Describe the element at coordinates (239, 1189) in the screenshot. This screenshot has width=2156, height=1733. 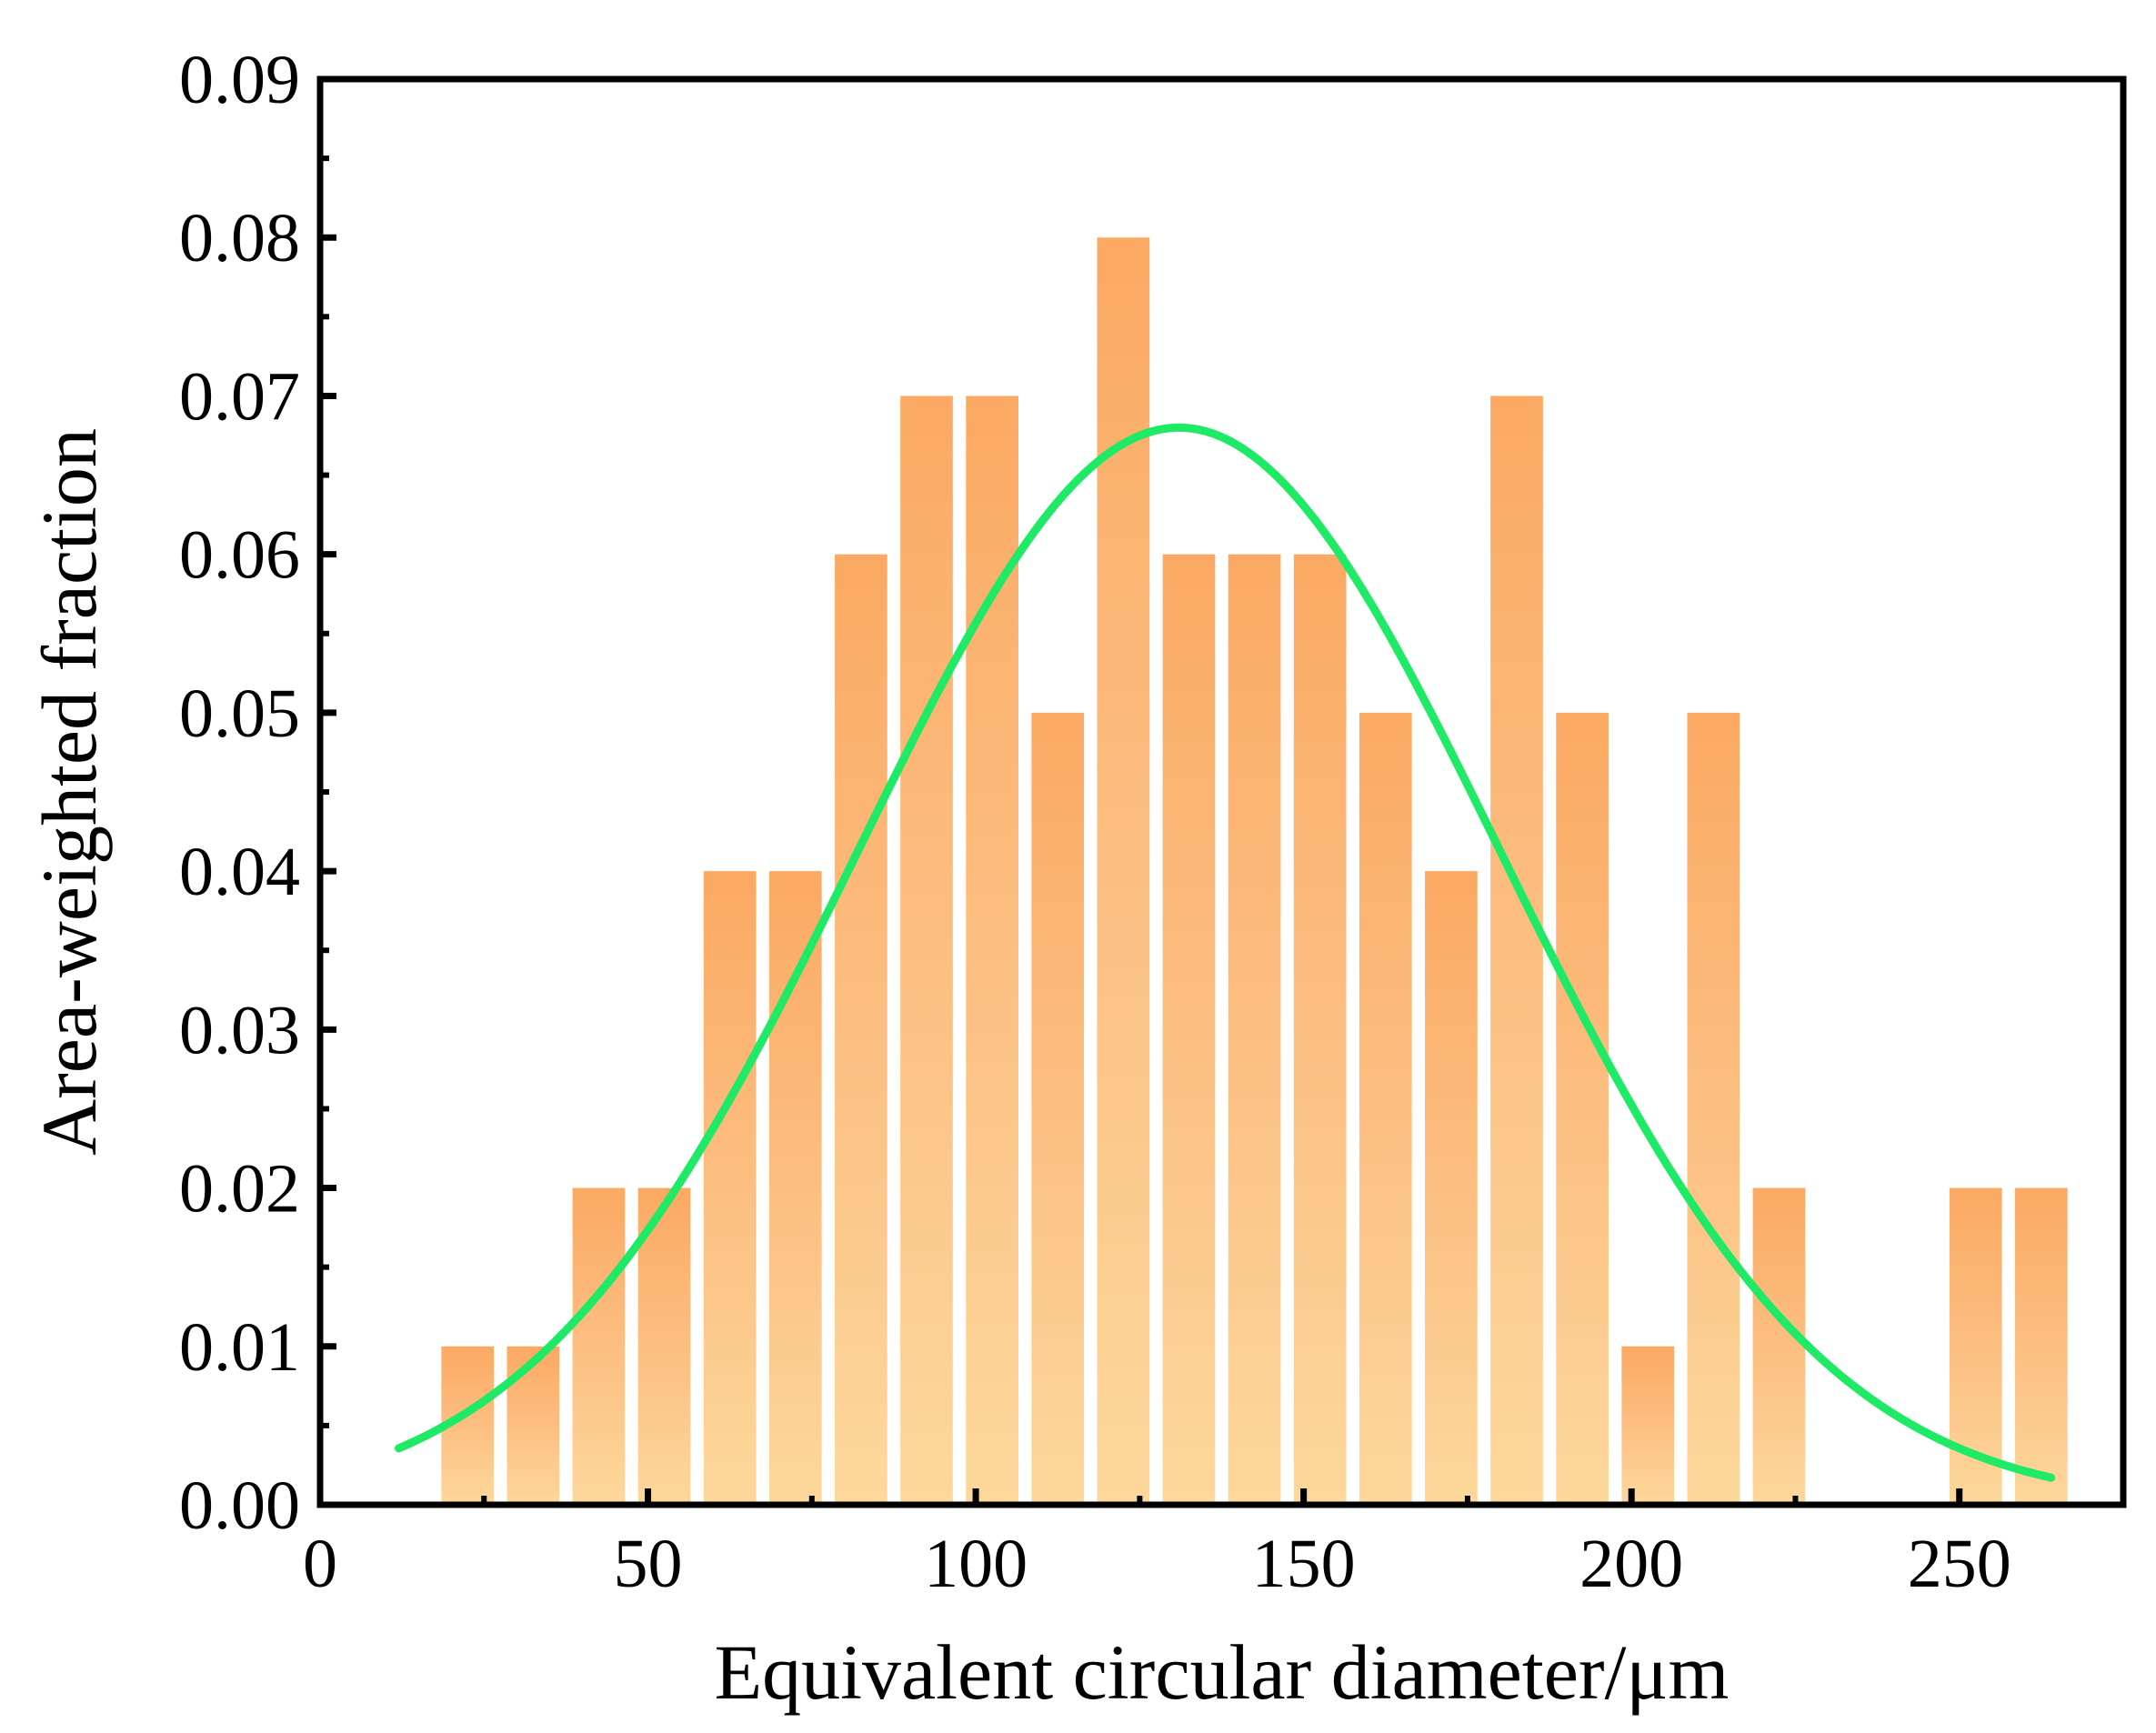
I see `y-tick-label: 0.02` at that location.